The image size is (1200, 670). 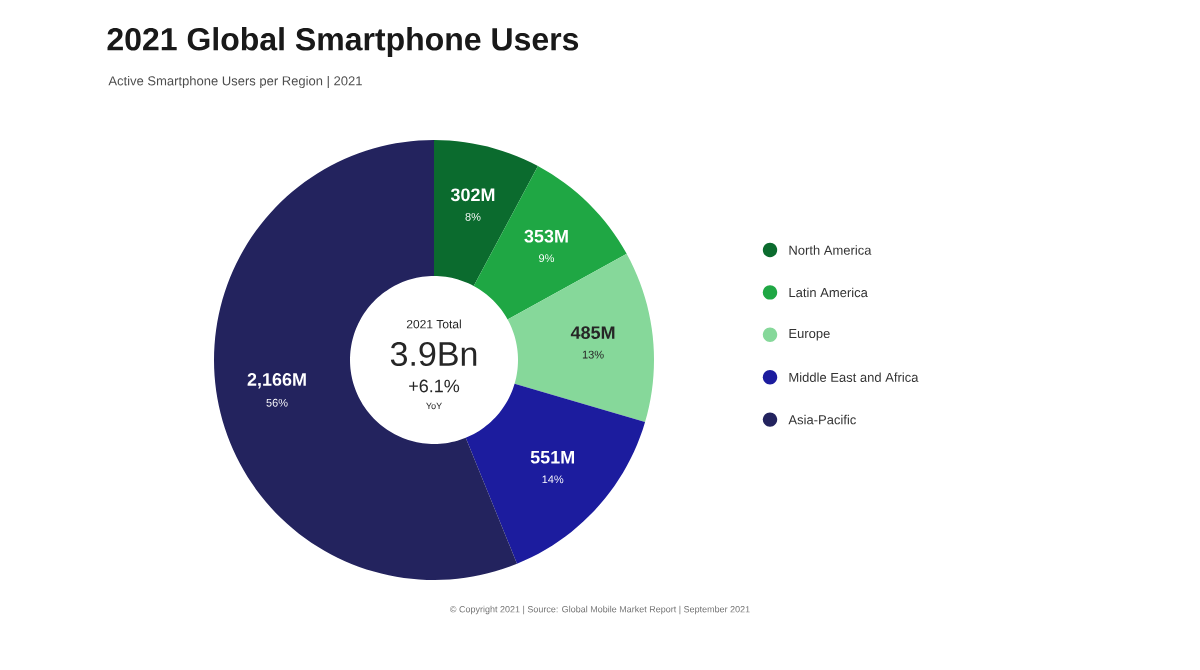 What do you see at coordinates (433, 354) in the screenshot?
I see `text: 3.9Bn` at bounding box center [433, 354].